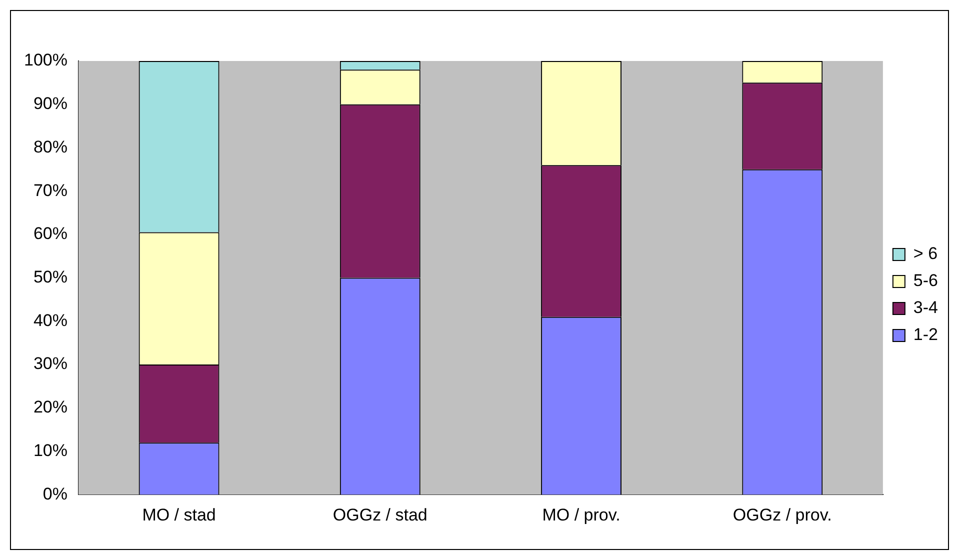 The width and height of the screenshot is (957, 558). I want to click on y-tick-label: 70%, so click(50, 190).